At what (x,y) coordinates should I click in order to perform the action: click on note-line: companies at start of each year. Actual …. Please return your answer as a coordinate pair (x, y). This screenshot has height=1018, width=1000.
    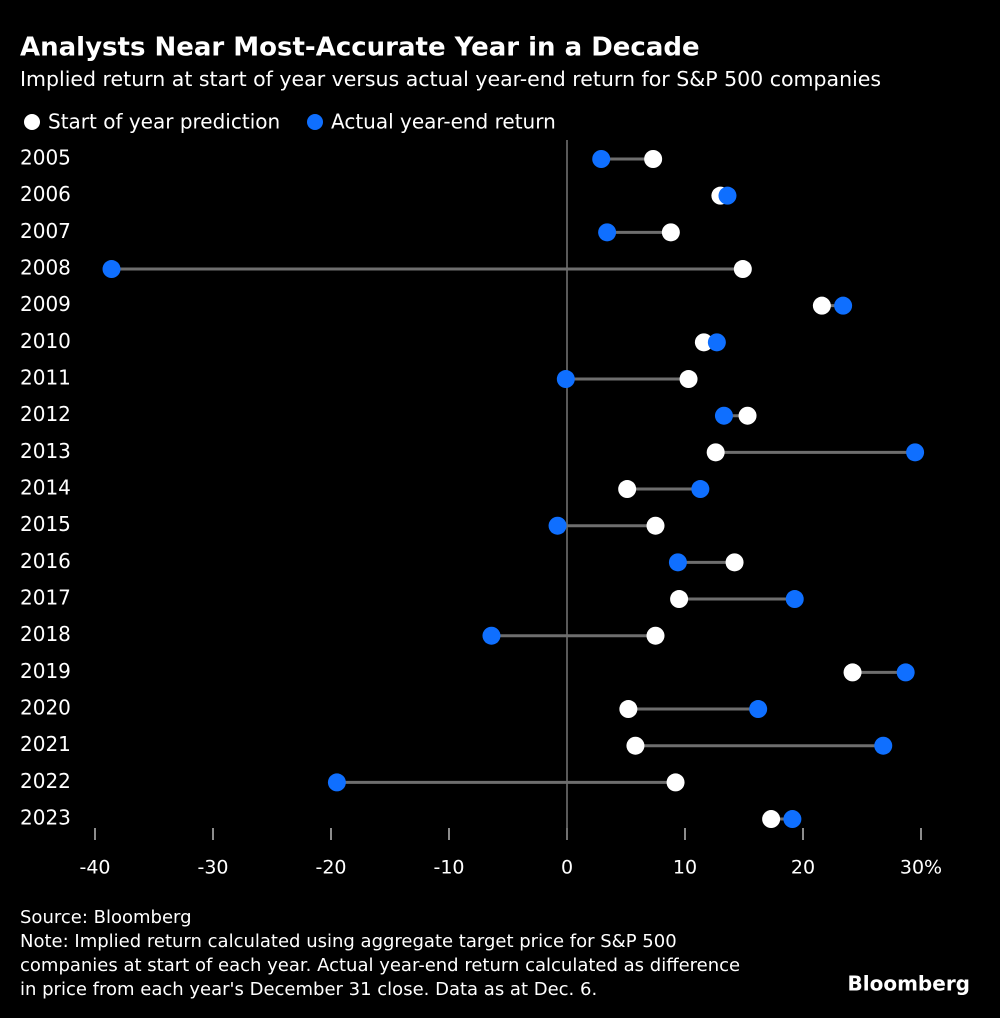
    Looking at the image, I should click on (380, 965).